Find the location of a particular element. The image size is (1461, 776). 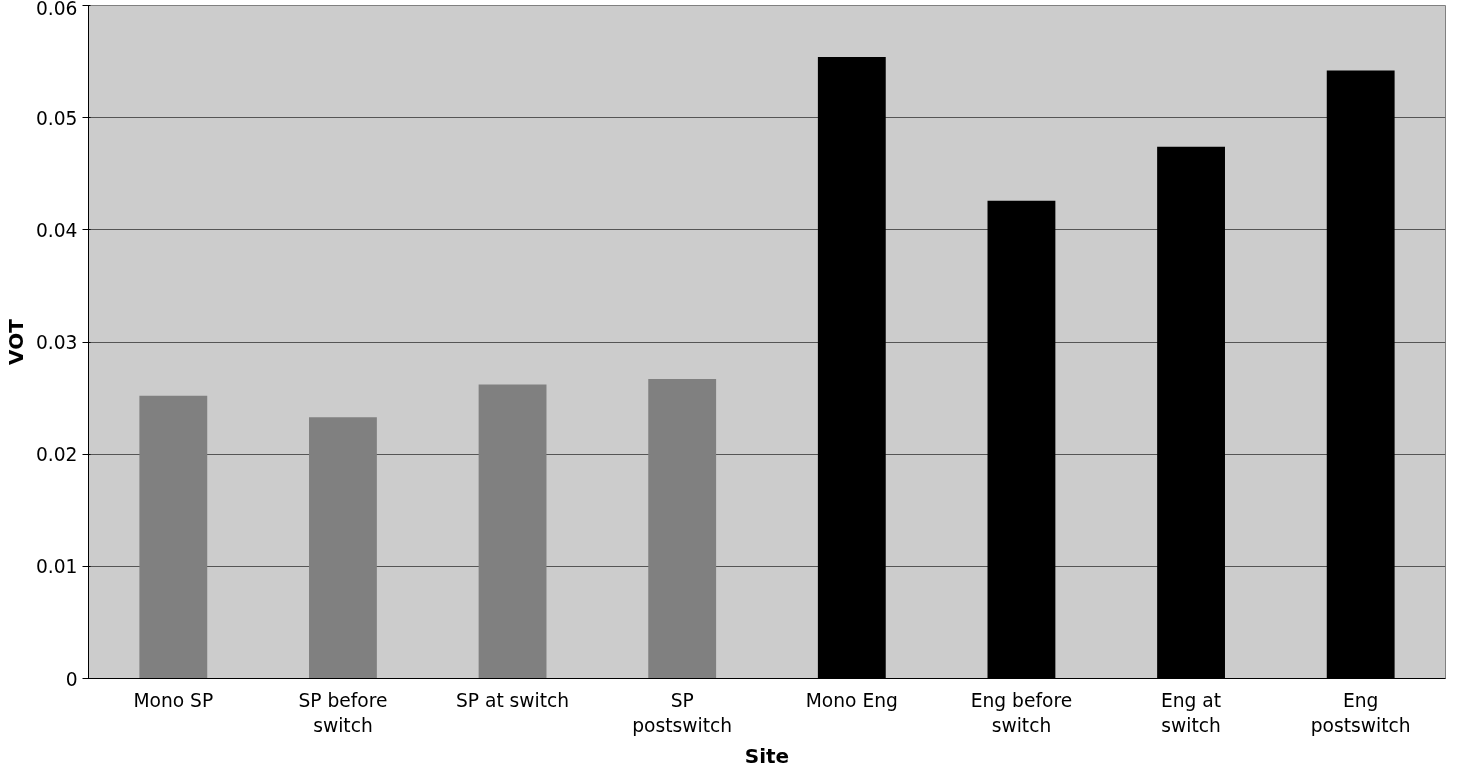

y-tick-label: 0.04 is located at coordinates (56, 230).